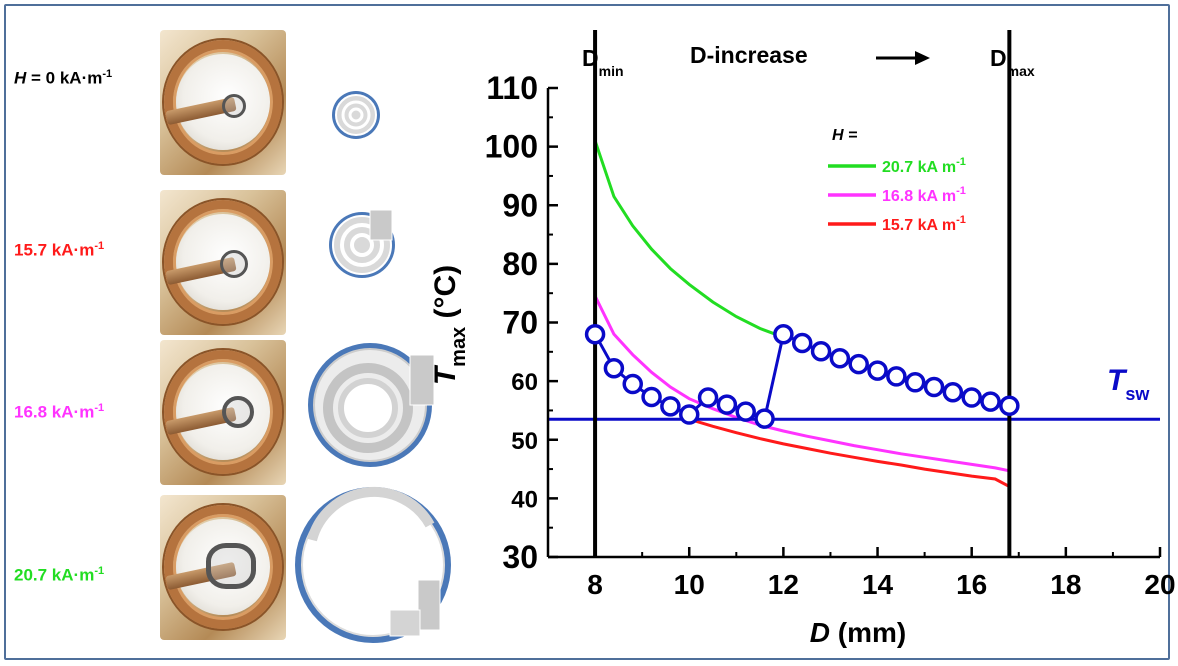 Image resolution: width=1178 pixels, height=666 pixels. I want to click on x-axis-title: D (mm), so click(858, 632).